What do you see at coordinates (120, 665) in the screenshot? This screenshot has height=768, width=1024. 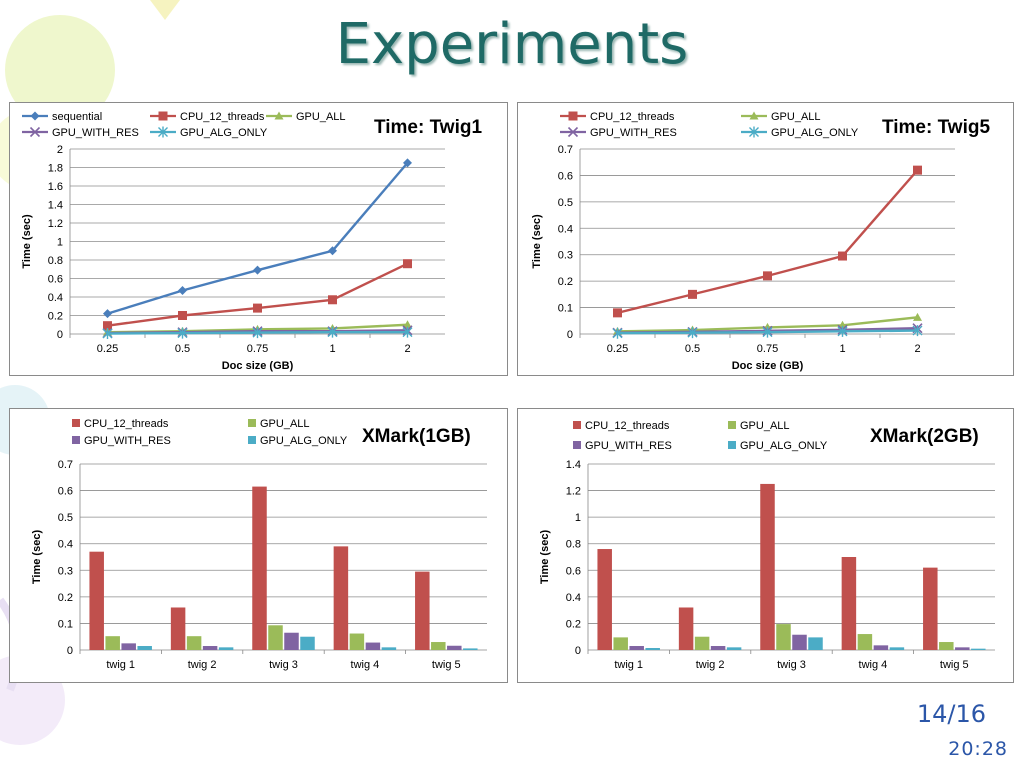 I see `x-tick-label: twig 1` at bounding box center [120, 665].